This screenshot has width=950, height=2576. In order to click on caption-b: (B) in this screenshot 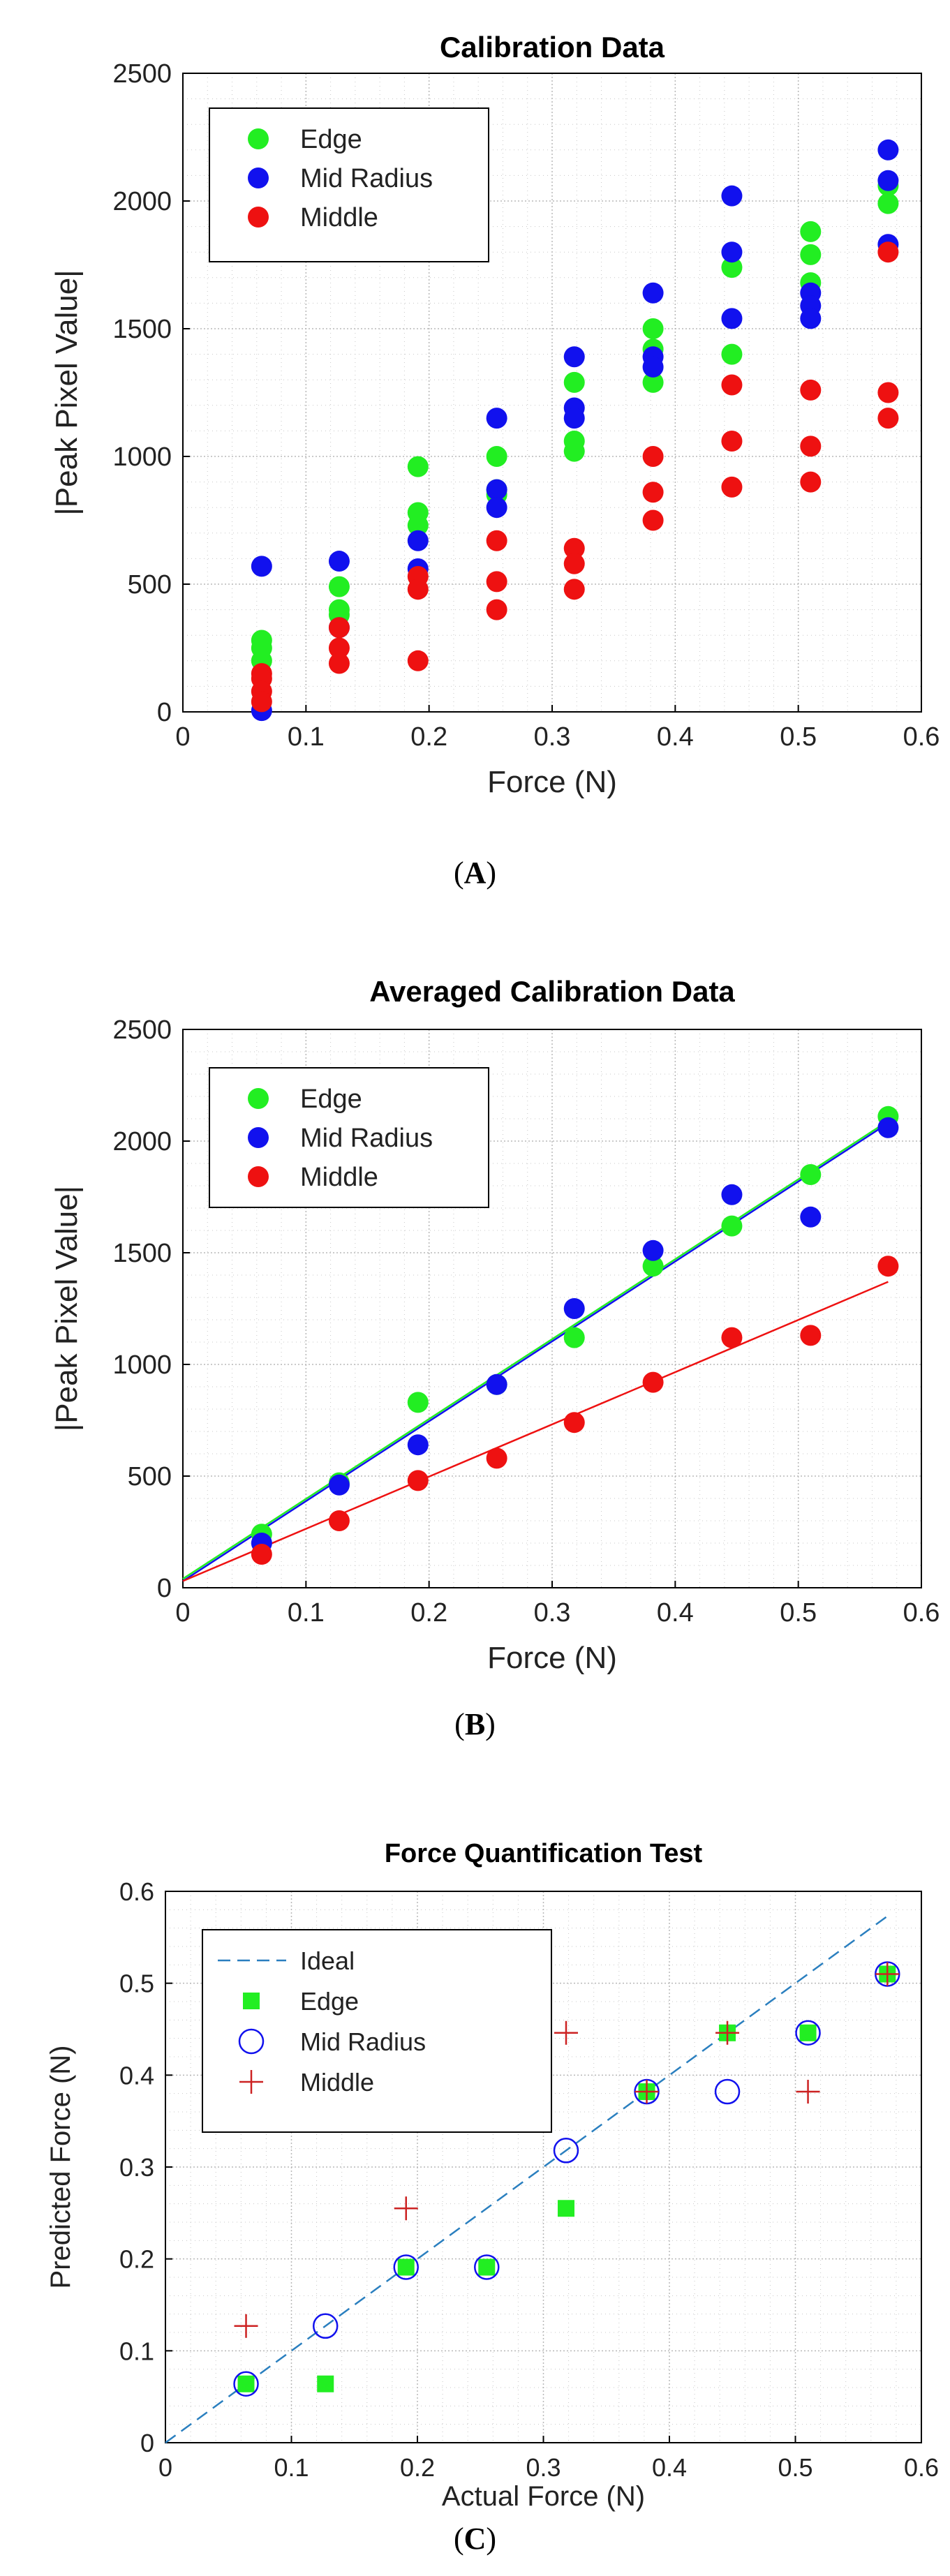, I will do `click(475, 1724)`.